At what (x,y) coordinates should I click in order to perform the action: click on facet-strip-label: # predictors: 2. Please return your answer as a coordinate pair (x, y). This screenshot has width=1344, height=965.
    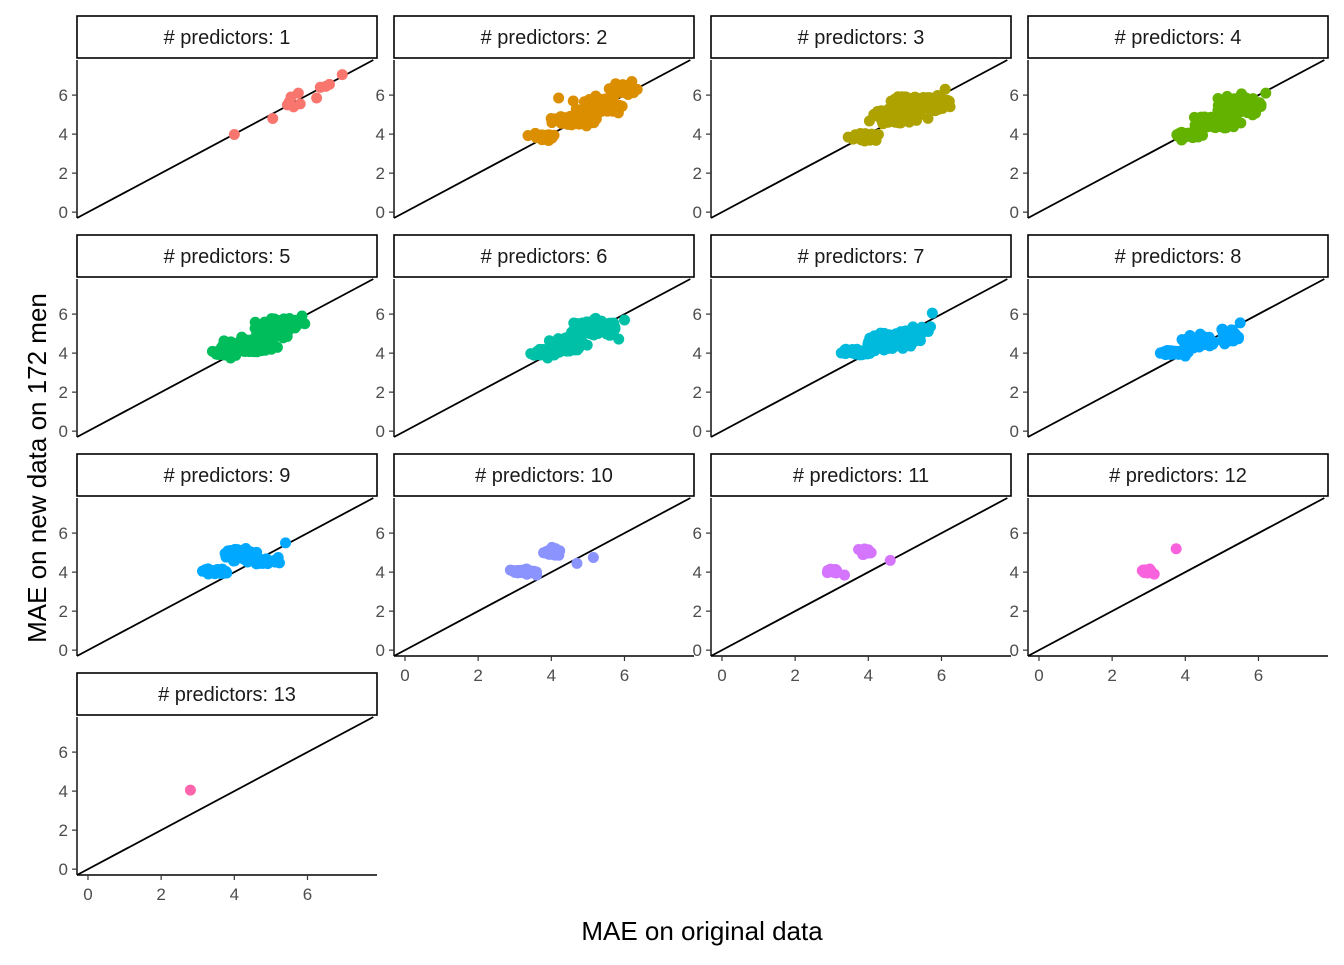
    Looking at the image, I should click on (544, 38).